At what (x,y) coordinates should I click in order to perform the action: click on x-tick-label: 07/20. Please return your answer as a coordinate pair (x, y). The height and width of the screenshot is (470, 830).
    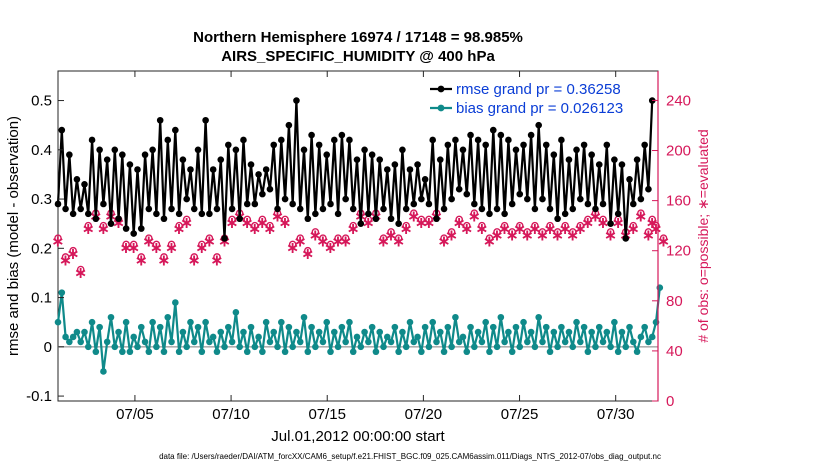
    Looking at the image, I should click on (424, 414).